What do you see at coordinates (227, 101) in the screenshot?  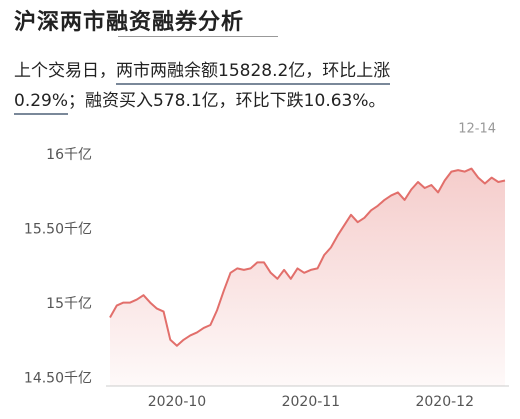 I see `summary-text: ；融资买入578.1亿，环比下跌10.63%。` at bounding box center [227, 101].